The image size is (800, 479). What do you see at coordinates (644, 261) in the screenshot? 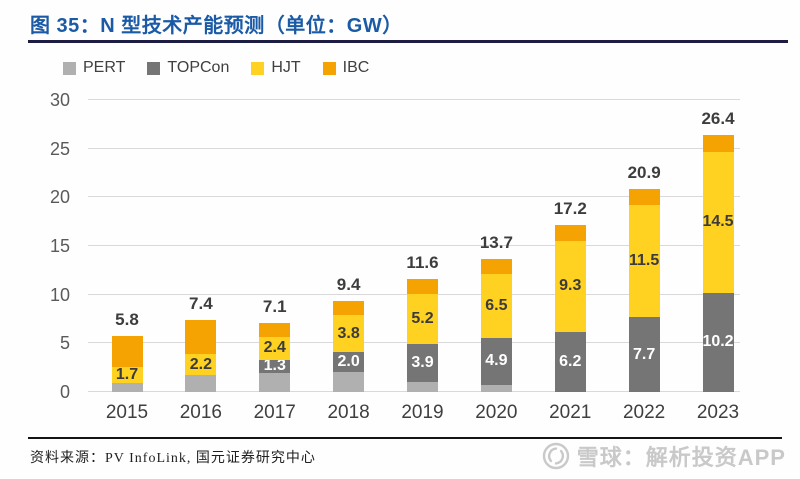
I see `segment-hjt-2022: 11.5` at bounding box center [644, 261].